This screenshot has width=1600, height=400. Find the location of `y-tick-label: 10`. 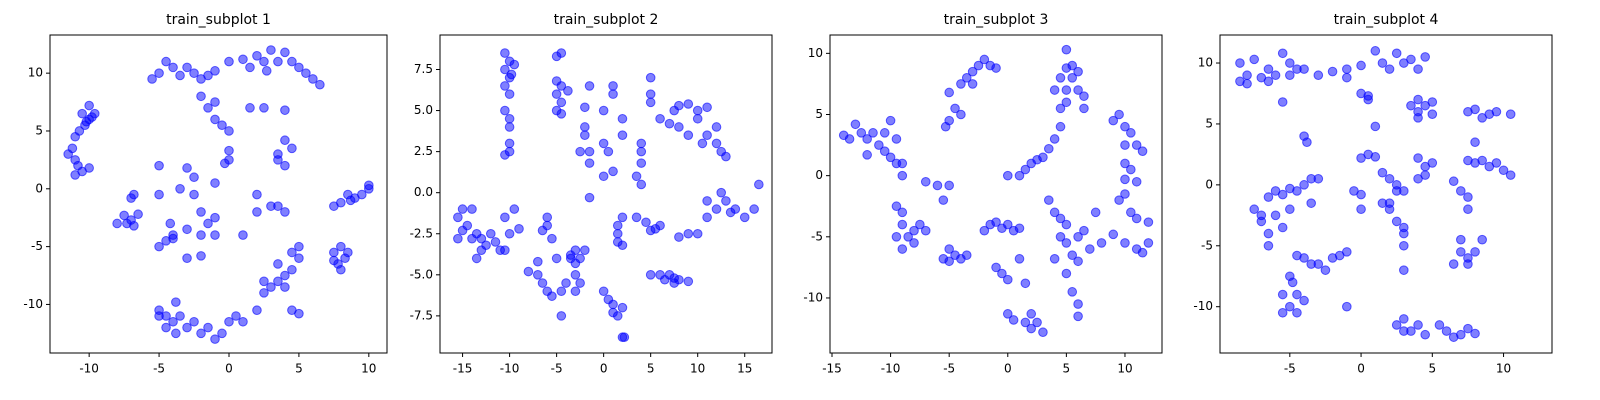

y-tick-label: 10 is located at coordinates (35, 73).